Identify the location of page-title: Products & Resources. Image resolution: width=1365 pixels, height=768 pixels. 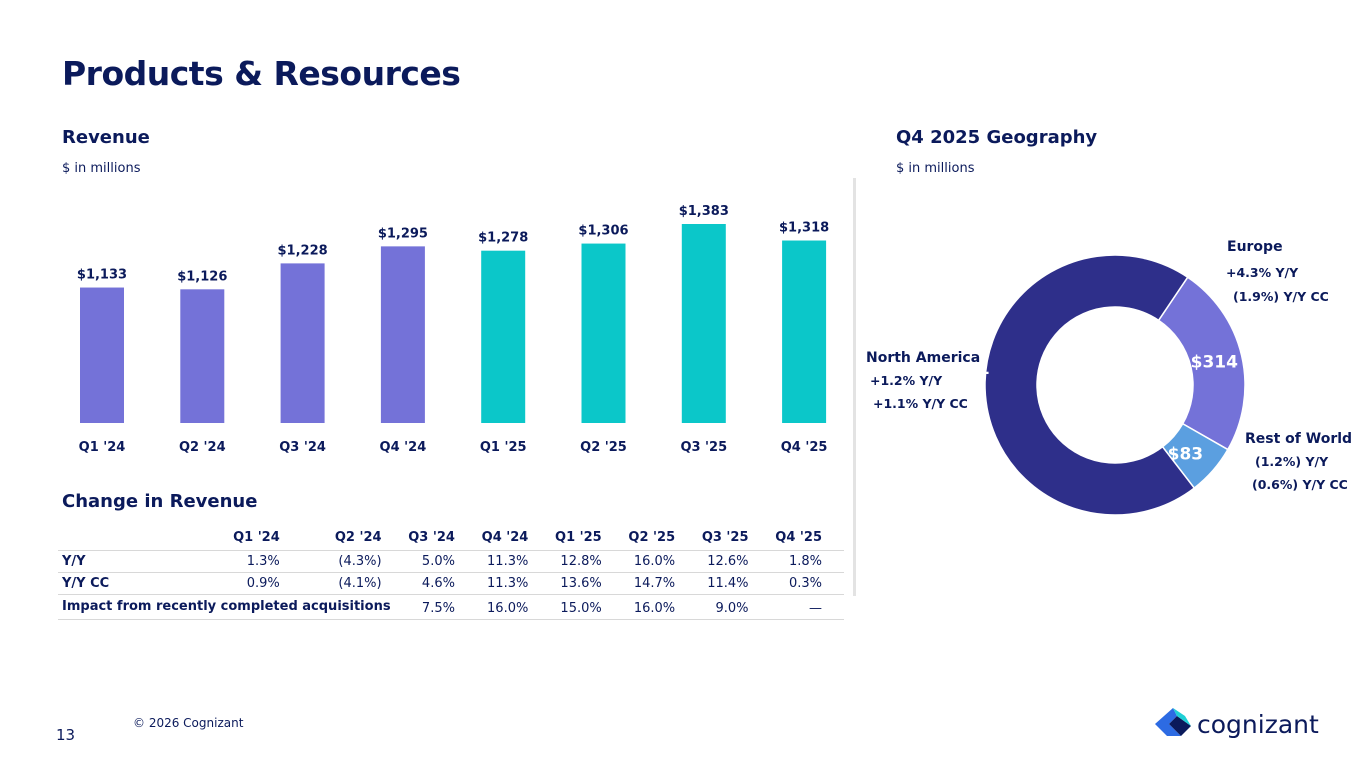
(261, 73).